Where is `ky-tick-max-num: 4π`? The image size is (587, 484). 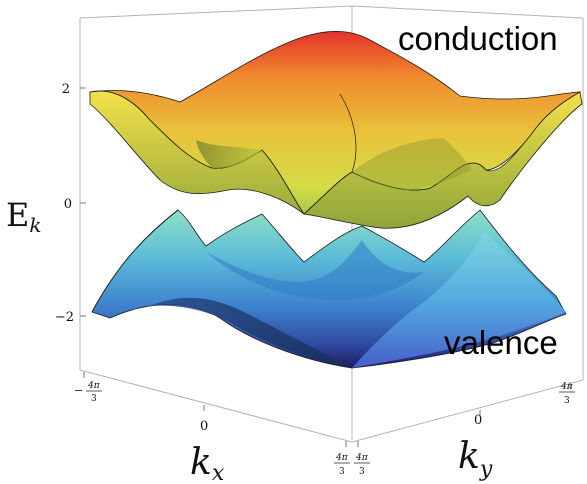
ky-tick-max-num: 4π is located at coordinates (567, 387).